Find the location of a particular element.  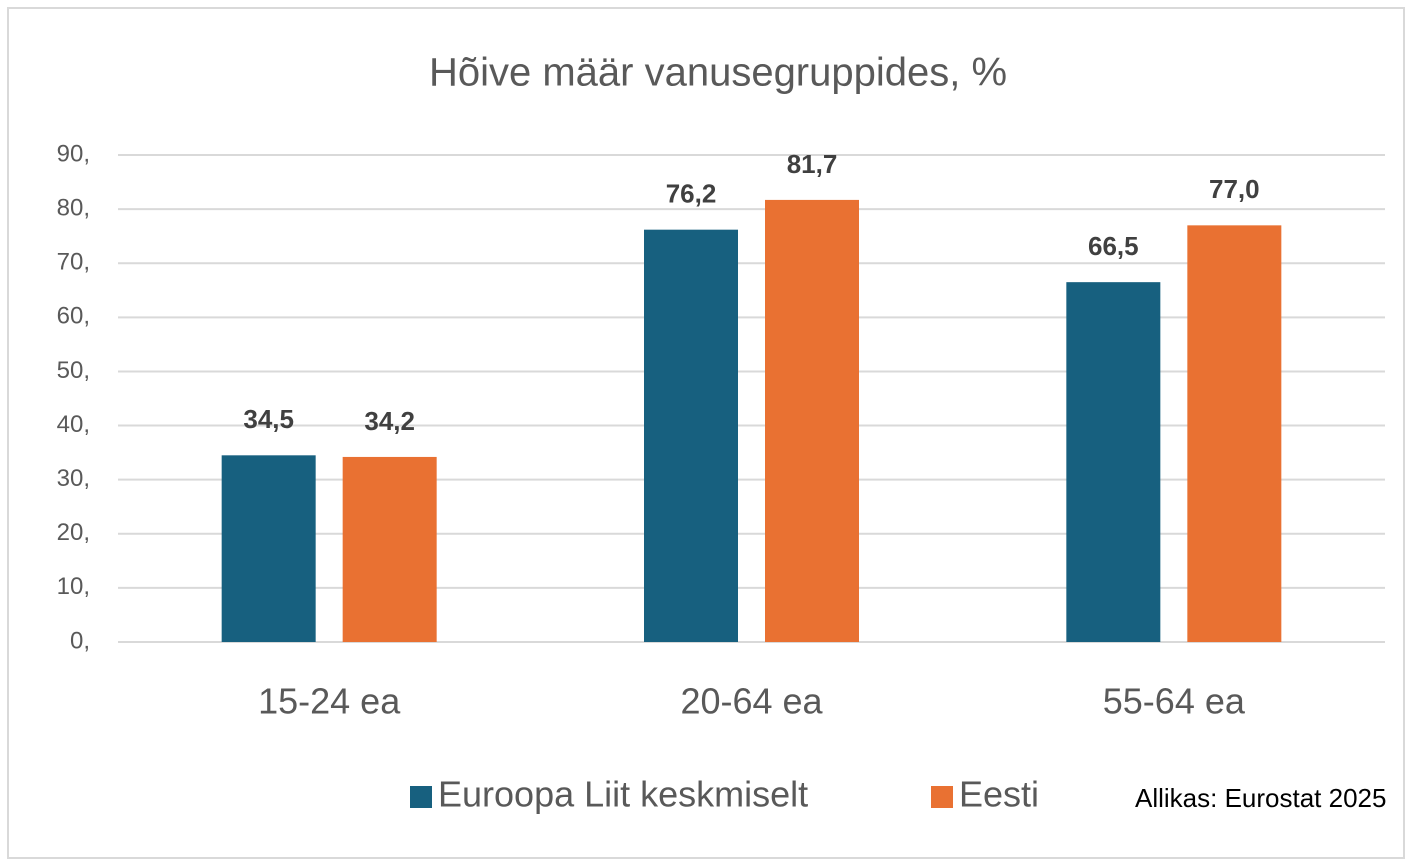

y-tick-label: 80, is located at coordinates (73, 207).